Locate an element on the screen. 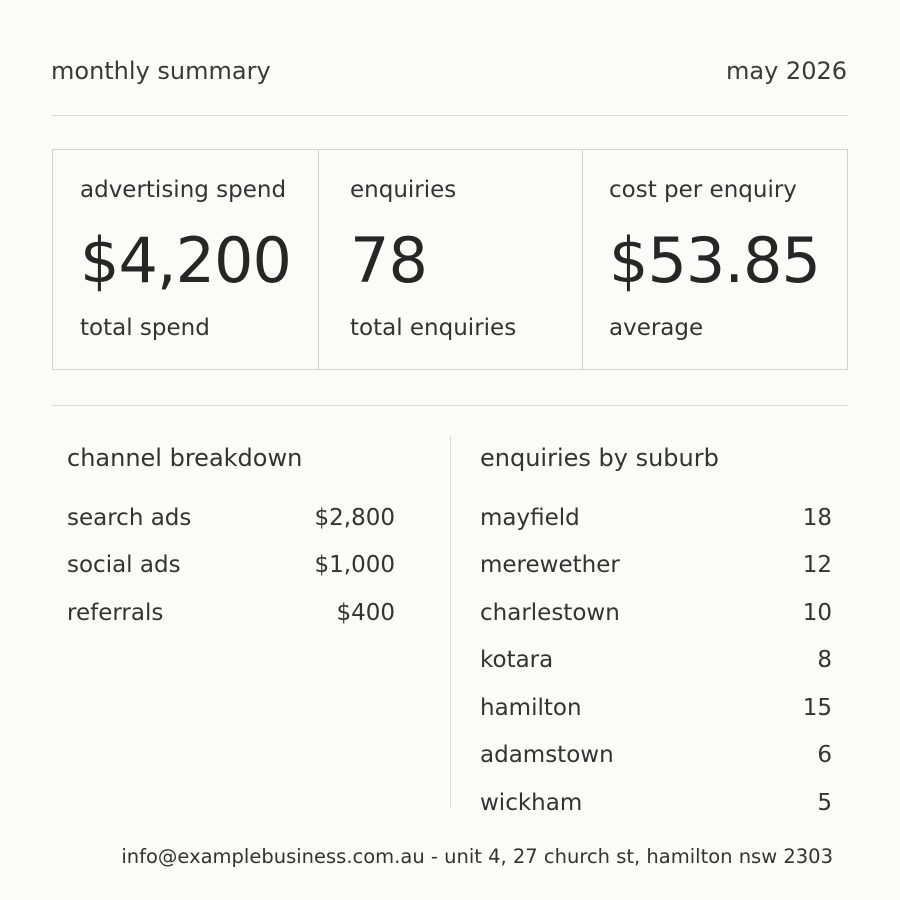 Image resolution: width=900 pixels, height=900 pixels. channel-value: $400 is located at coordinates (365, 612).